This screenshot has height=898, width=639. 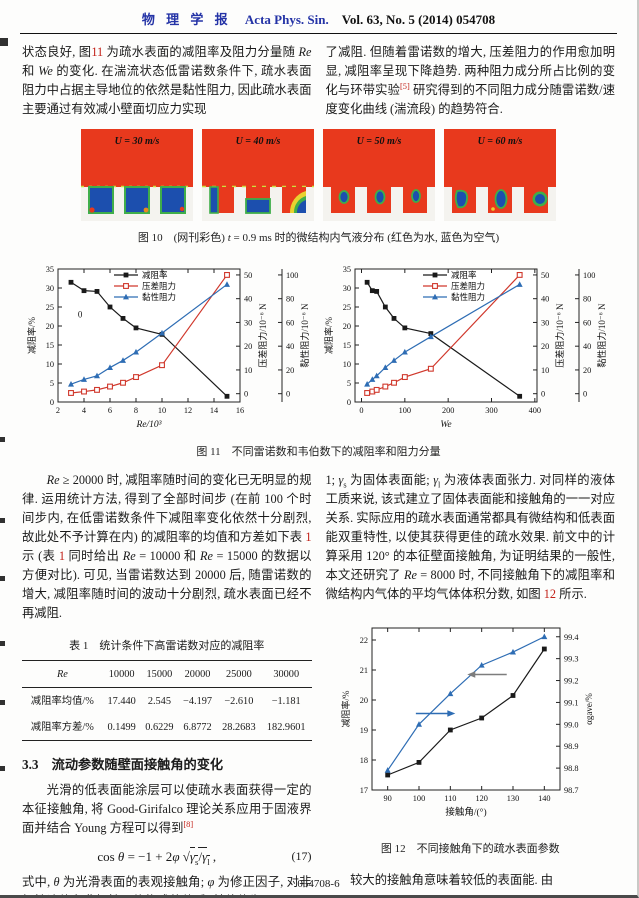 I want to click on journal-issue: Vol. 63, No. 5 (2014) 054708, so click(x=418, y=19).